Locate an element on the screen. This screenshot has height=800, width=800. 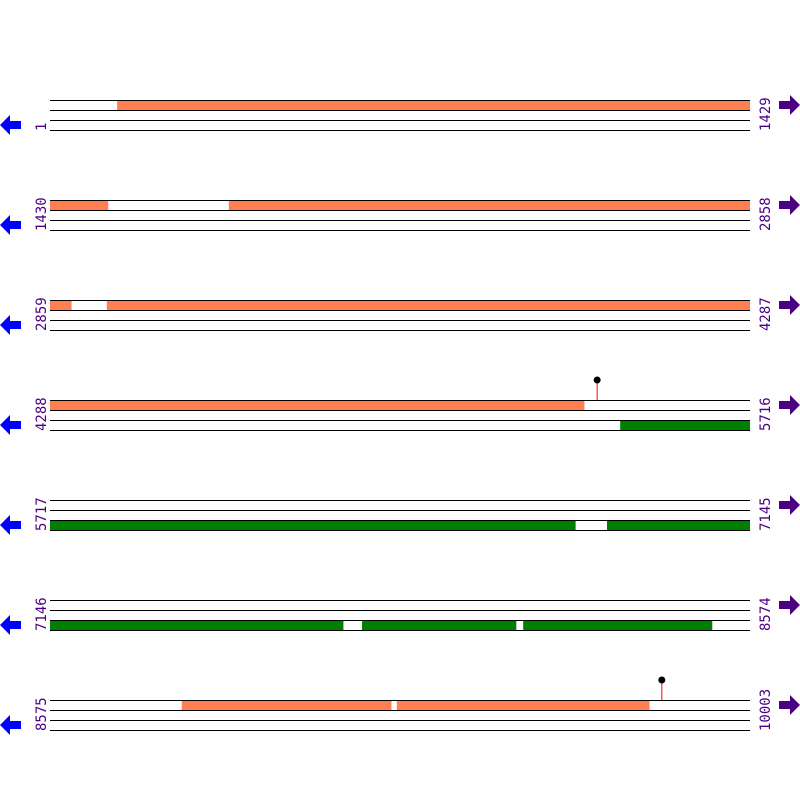
row-end-label: 5716 is located at coordinates (766, 414).